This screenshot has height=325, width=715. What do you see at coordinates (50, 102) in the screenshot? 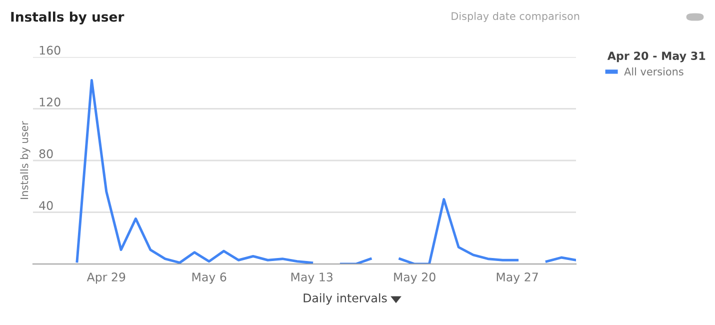
I see `y-tick-label: 120` at bounding box center [50, 102].